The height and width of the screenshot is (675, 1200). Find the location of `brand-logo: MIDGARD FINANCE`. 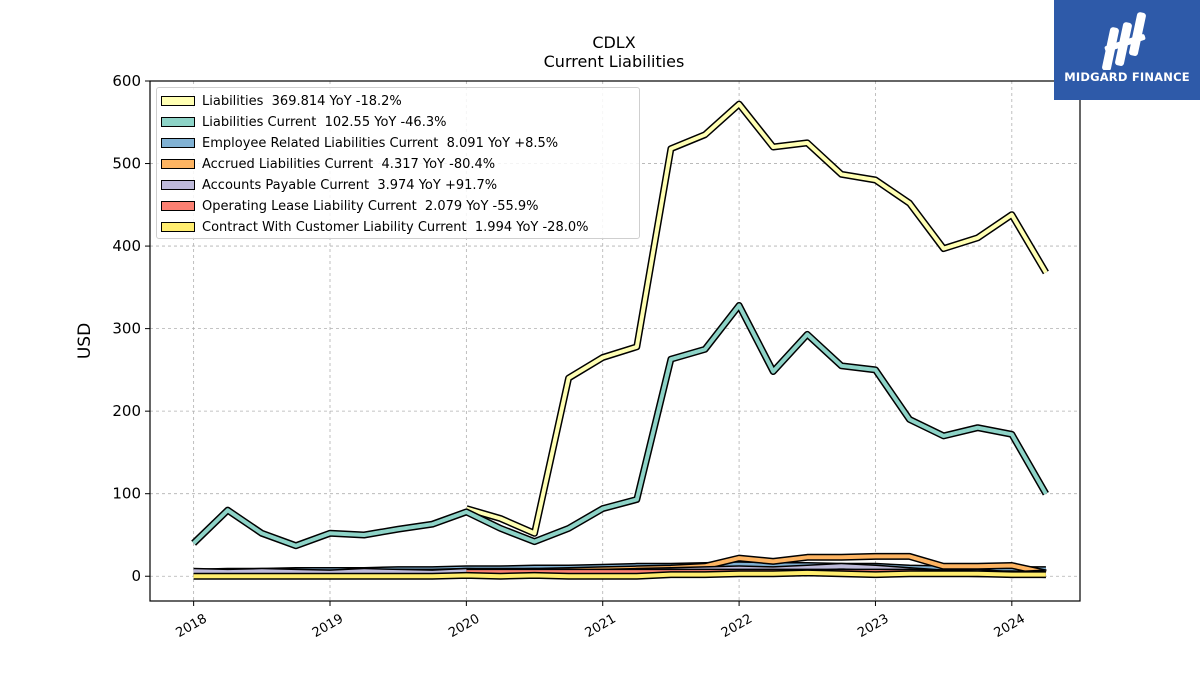

brand-logo: MIDGARD FINANCE is located at coordinates (1127, 50).